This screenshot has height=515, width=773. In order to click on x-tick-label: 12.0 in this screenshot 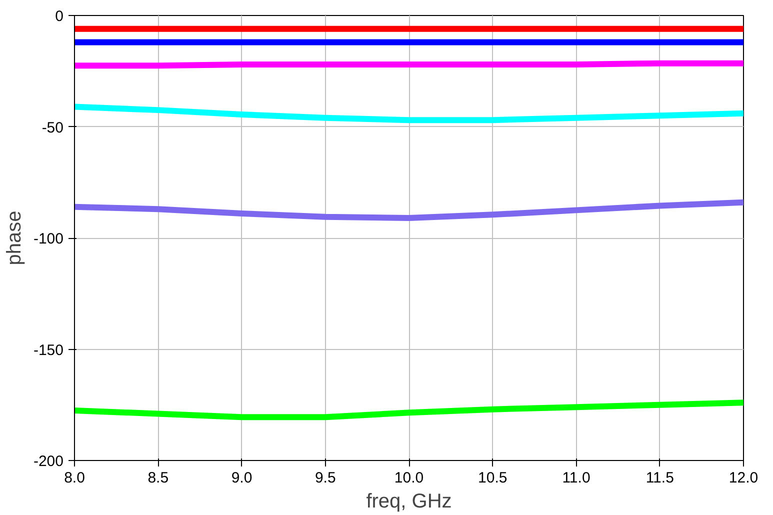, I will do `click(743, 478)`.